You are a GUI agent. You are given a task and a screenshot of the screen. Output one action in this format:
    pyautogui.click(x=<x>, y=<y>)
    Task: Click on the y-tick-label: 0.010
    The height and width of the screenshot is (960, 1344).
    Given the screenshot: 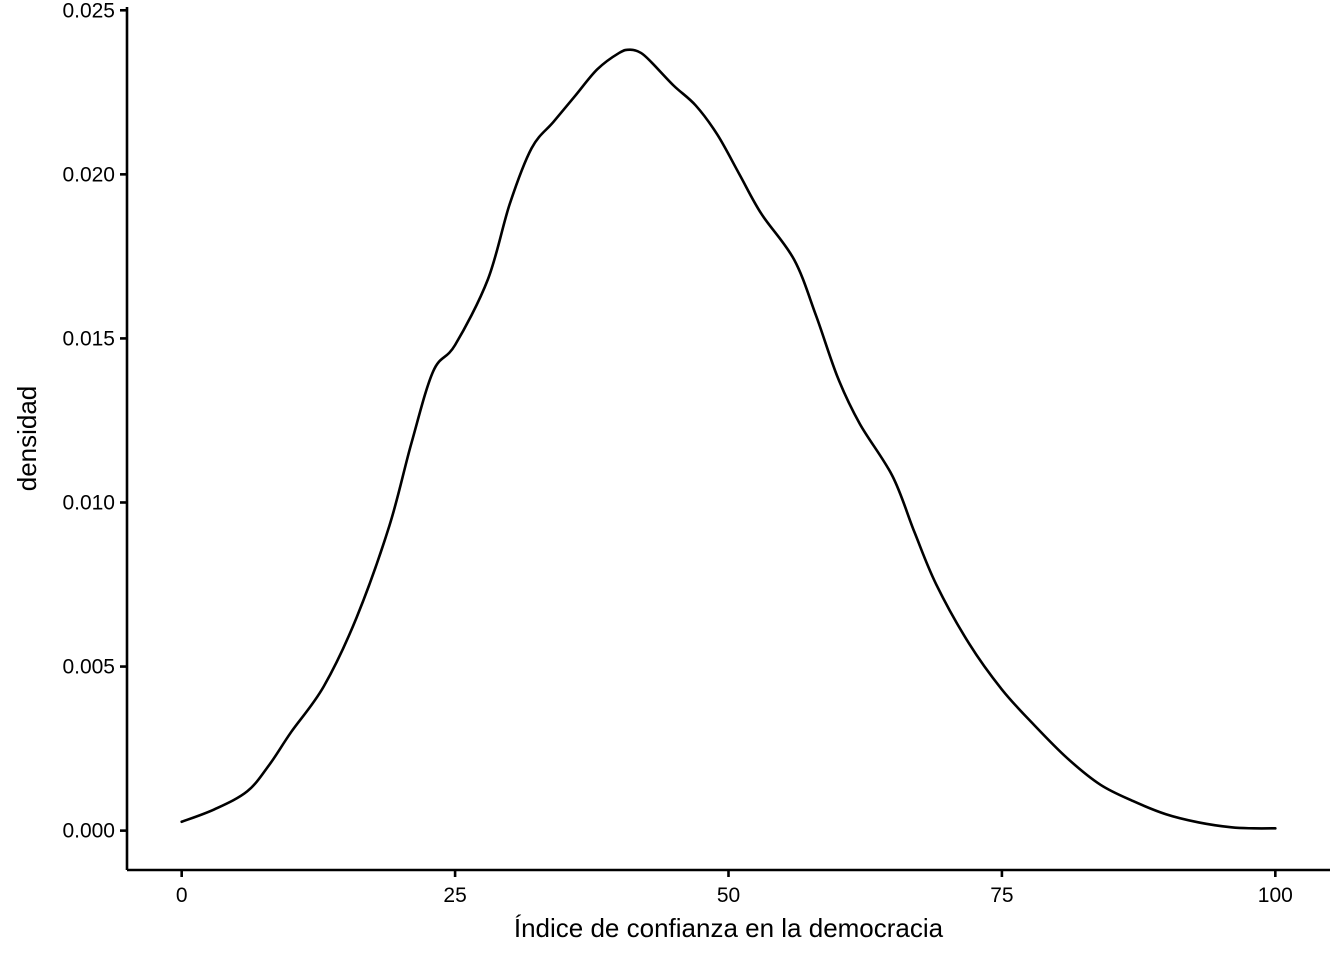 What is the action you would take?
    pyautogui.click(x=88, y=502)
    